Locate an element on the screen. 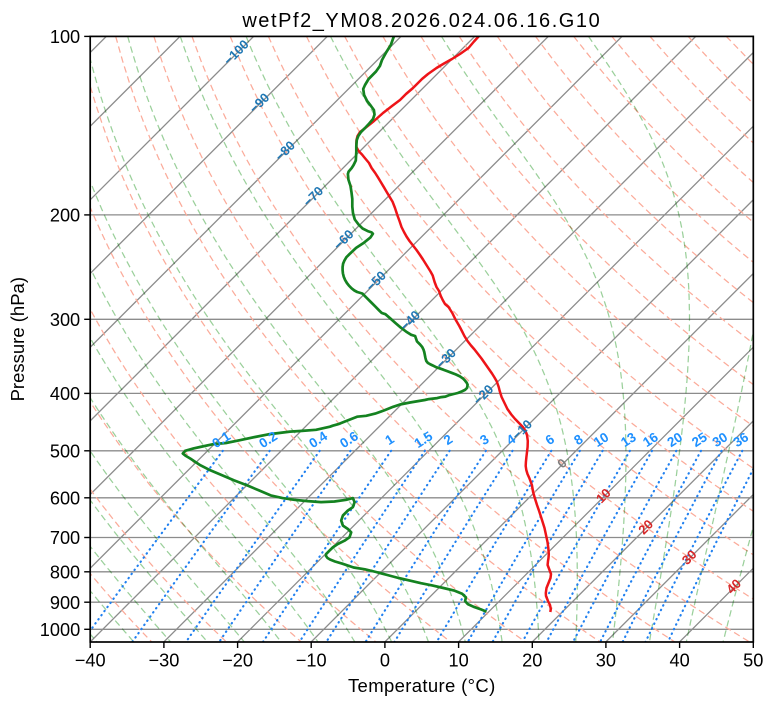 This screenshot has height=713, width=775. svg-text: 20 is located at coordinates (532, 661).